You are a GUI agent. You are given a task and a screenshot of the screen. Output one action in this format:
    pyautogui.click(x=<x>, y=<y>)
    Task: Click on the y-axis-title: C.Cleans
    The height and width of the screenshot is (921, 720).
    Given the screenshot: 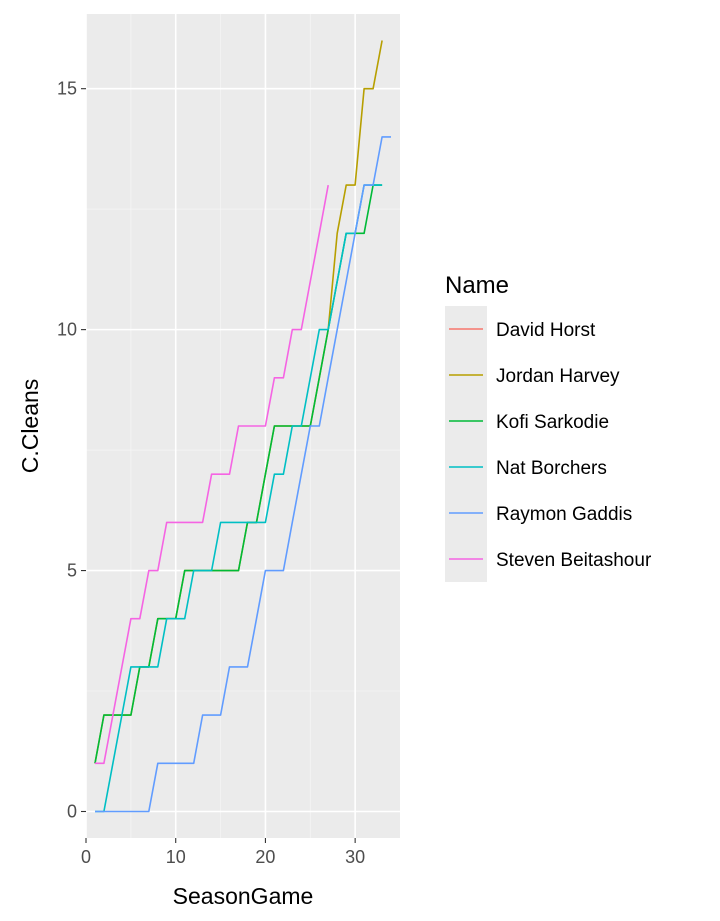 What is the action you would take?
    pyautogui.click(x=30, y=426)
    